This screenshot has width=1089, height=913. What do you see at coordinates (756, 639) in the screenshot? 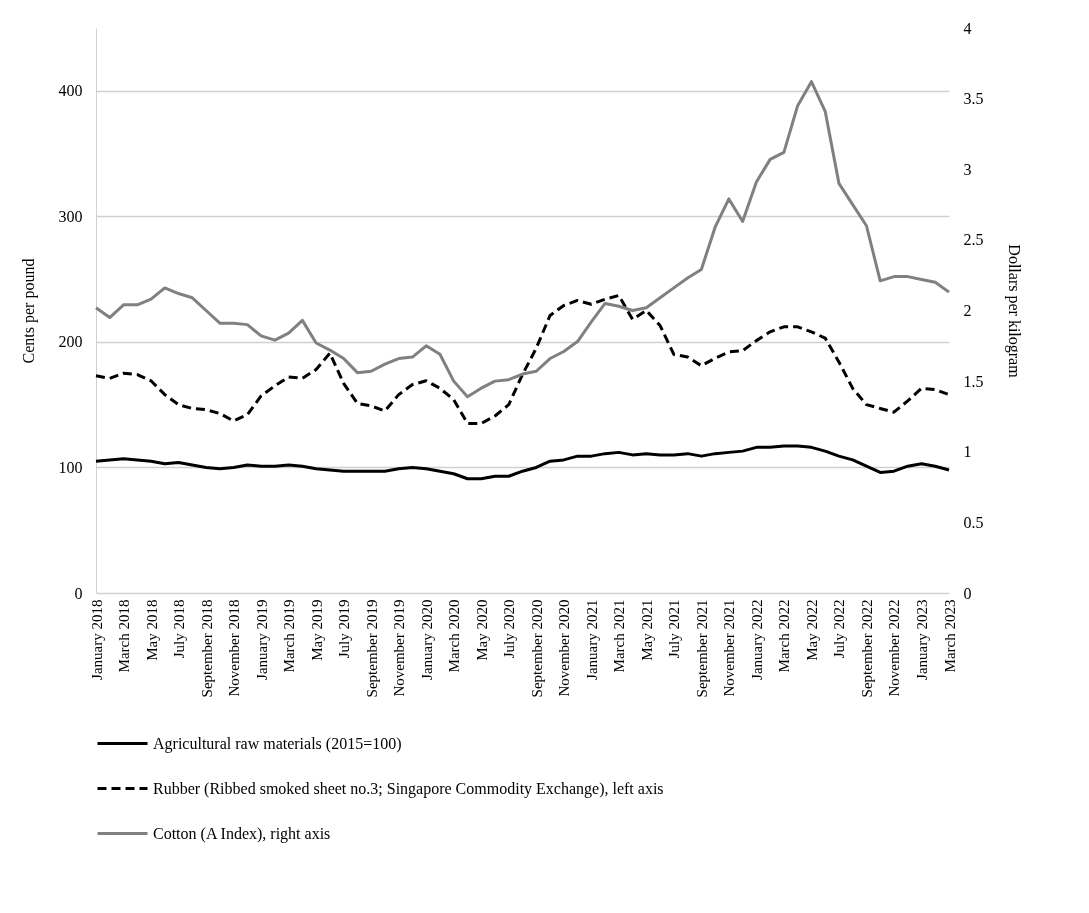
I see `x-tick-label: January 2022` at bounding box center [756, 639].